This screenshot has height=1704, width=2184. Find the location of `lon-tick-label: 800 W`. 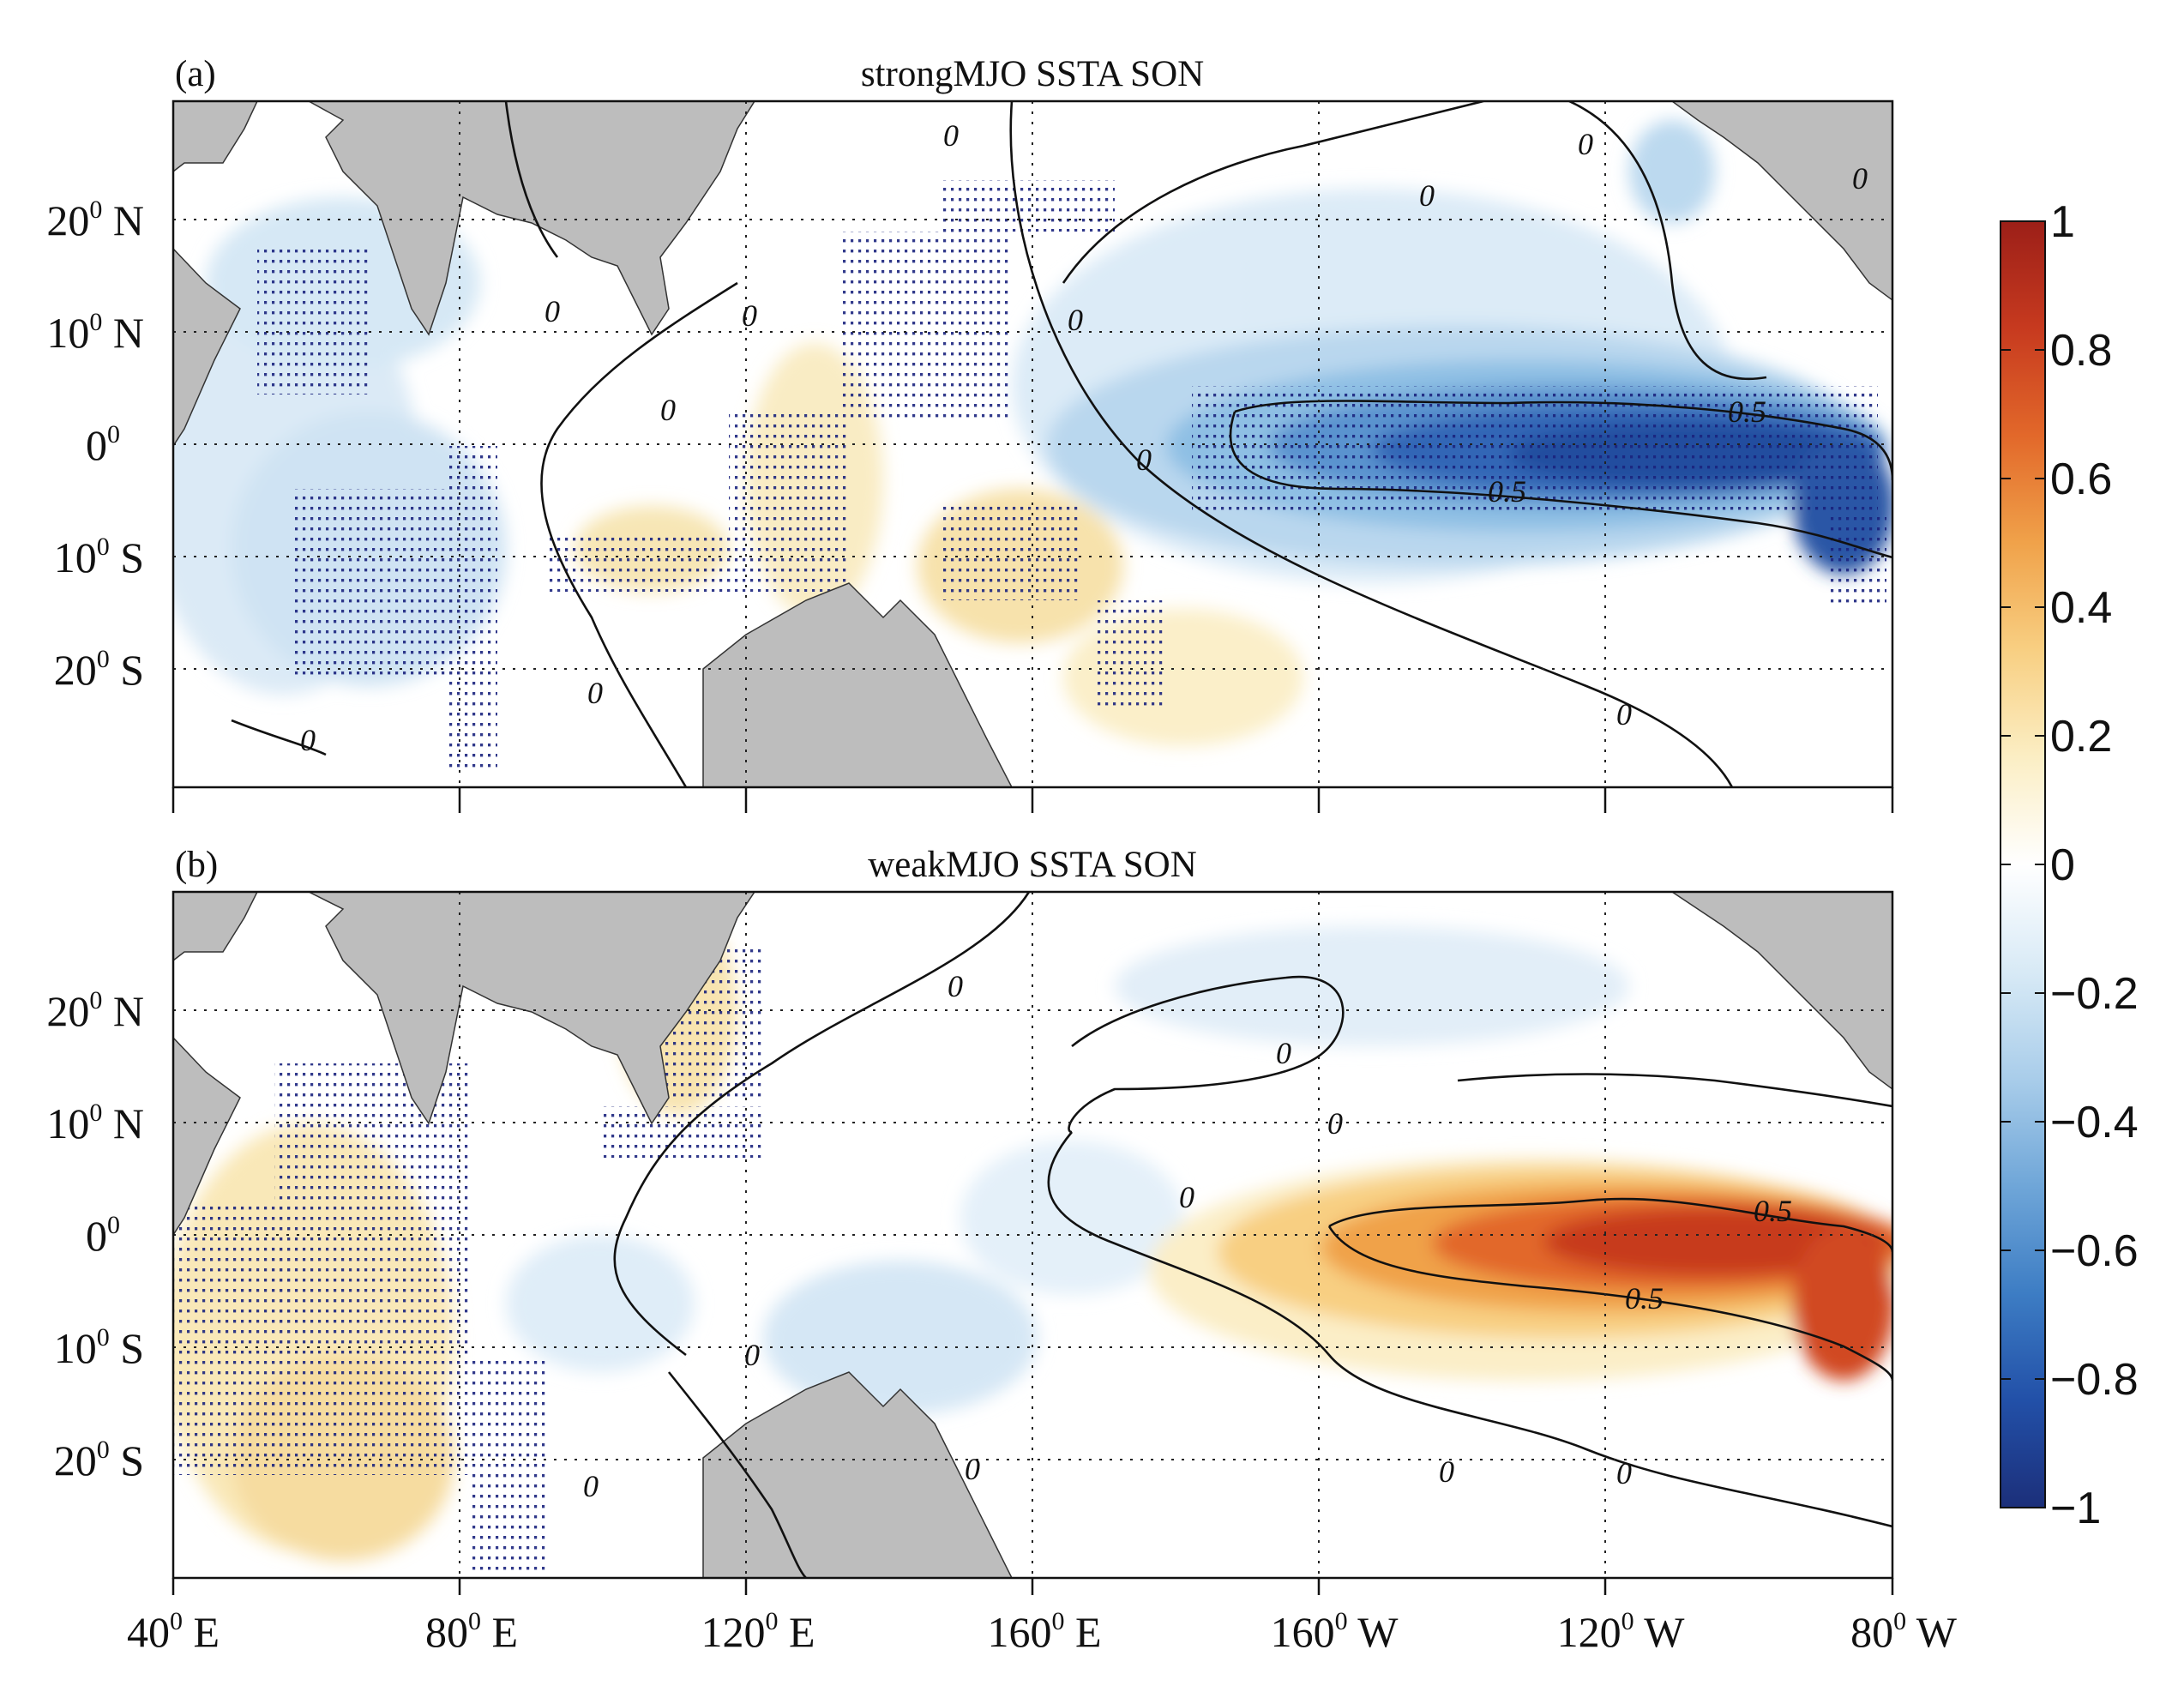

lon-tick-label: 800 W is located at coordinates (1904, 1631).